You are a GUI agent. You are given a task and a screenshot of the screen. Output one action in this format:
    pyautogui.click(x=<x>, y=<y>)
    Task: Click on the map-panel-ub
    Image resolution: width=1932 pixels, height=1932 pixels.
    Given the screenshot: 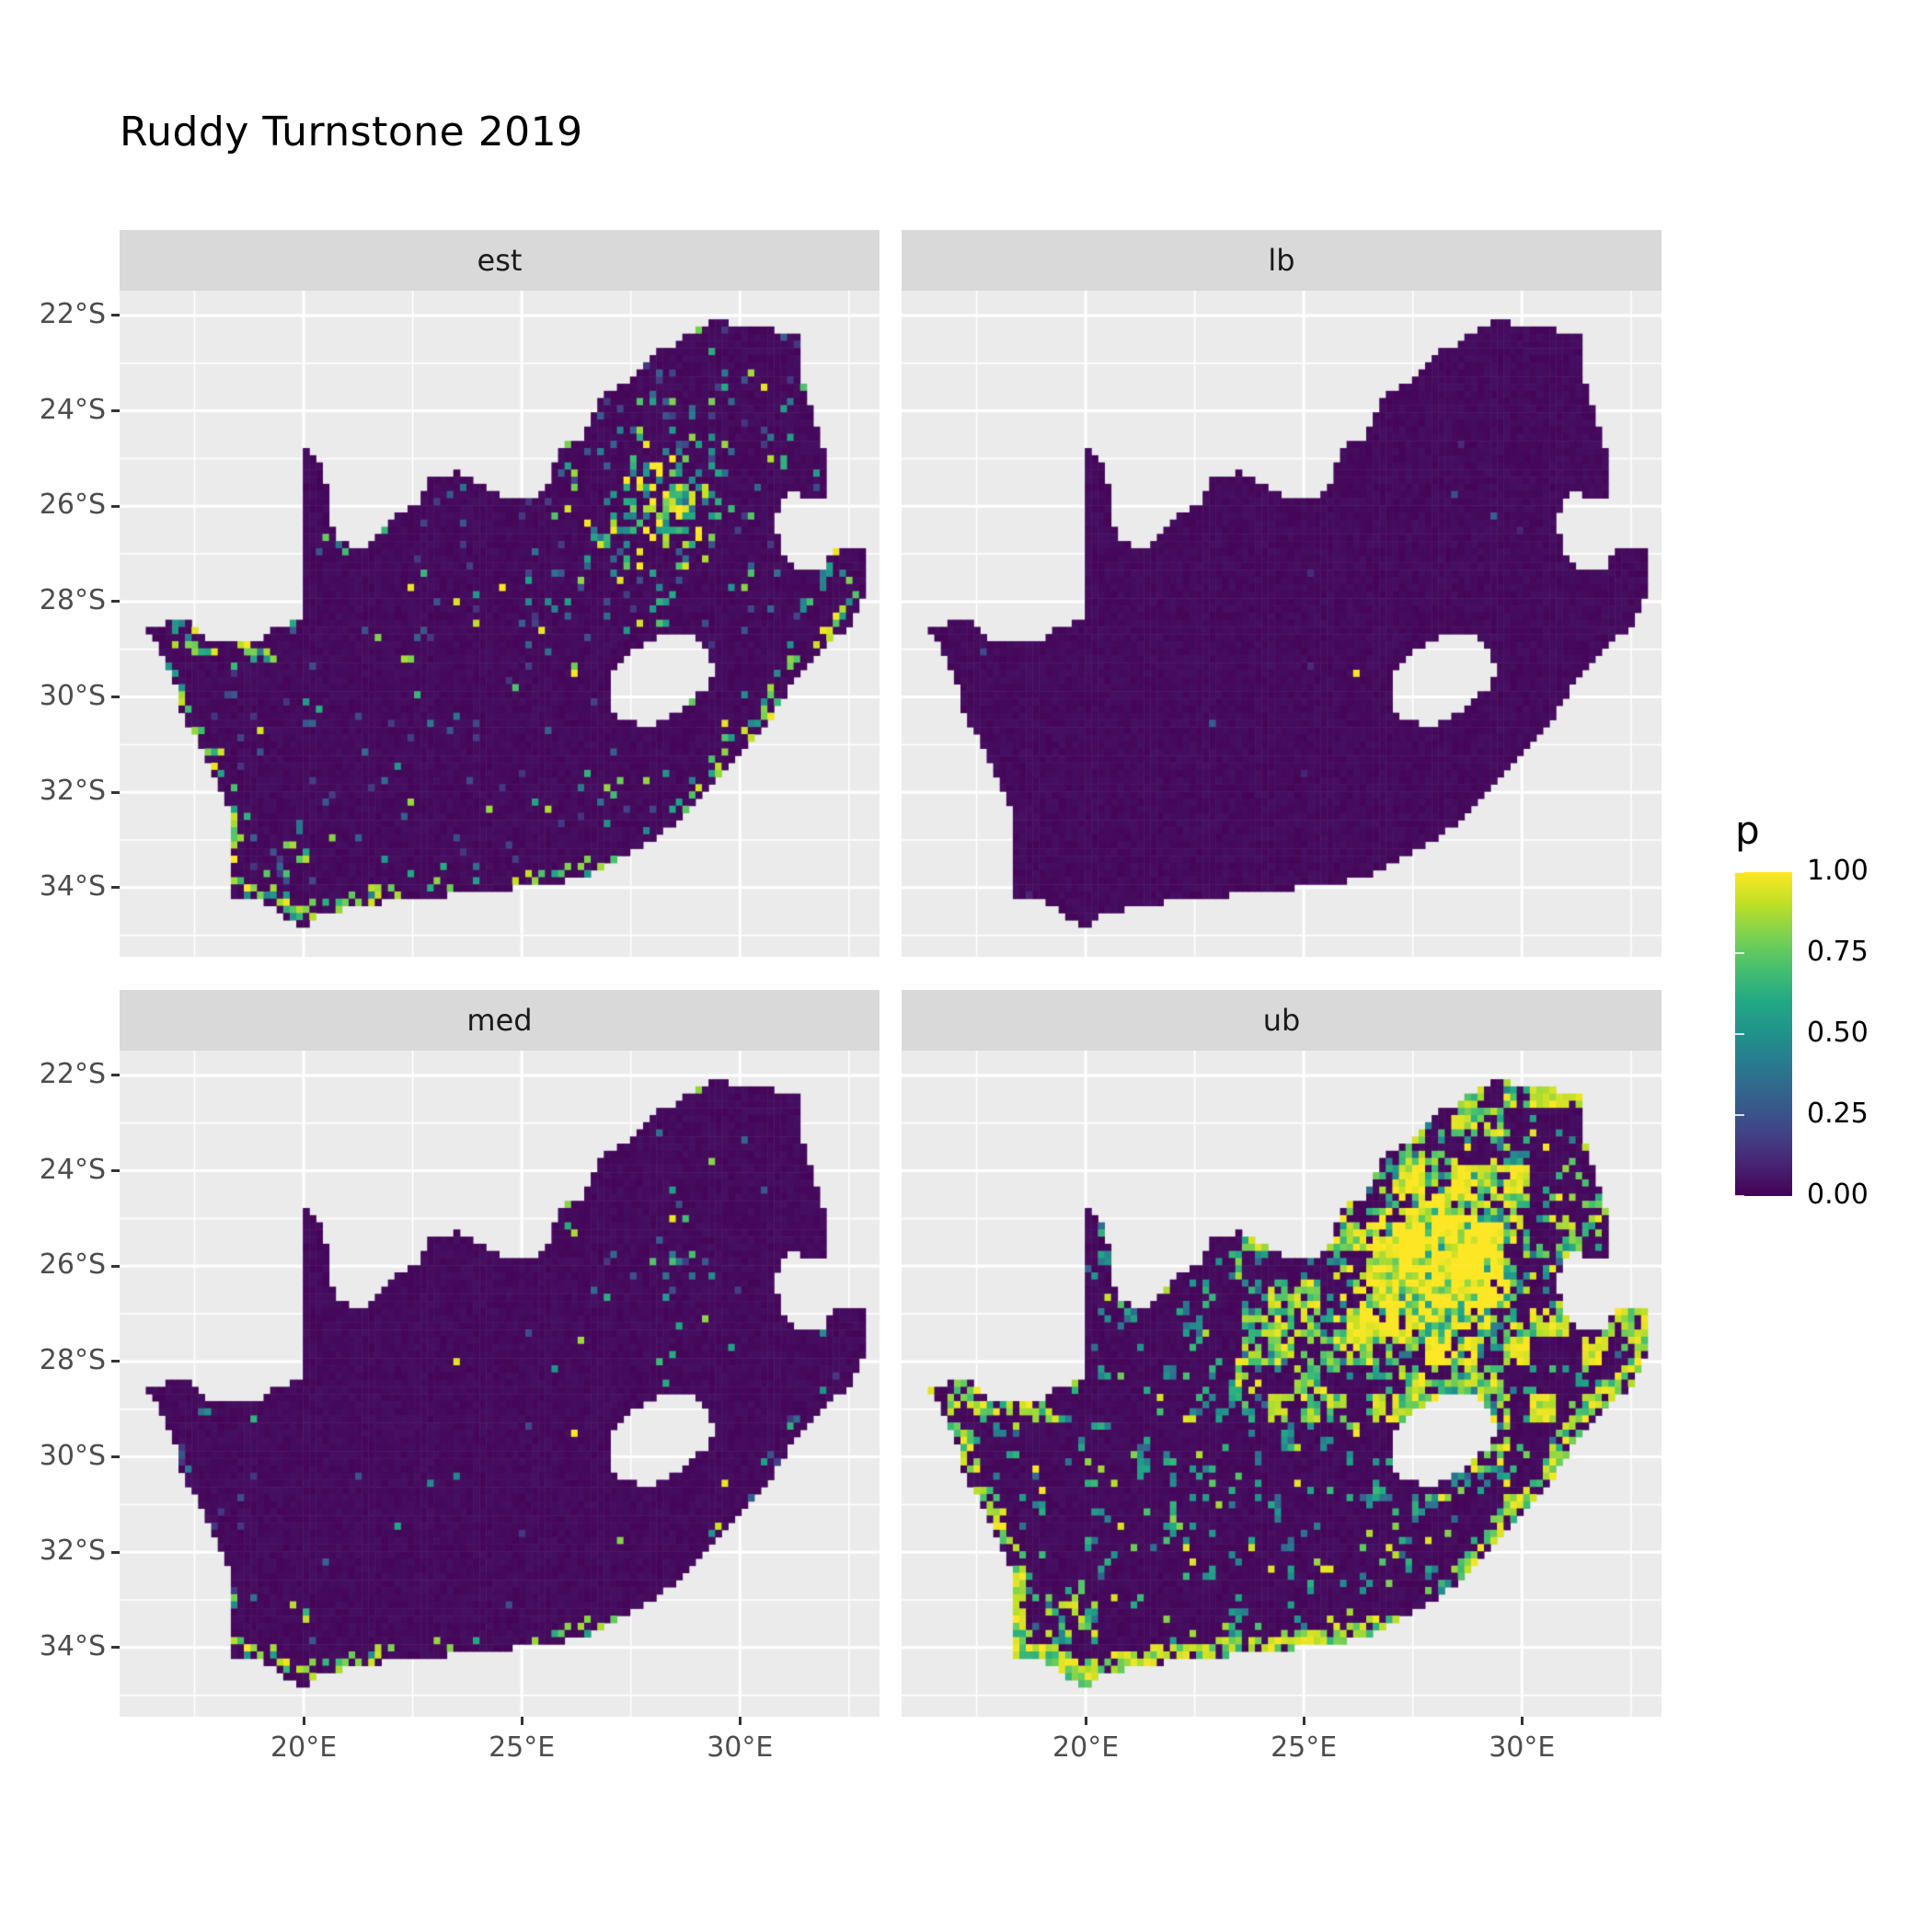 What is the action you would take?
    pyautogui.click(x=1282, y=1384)
    